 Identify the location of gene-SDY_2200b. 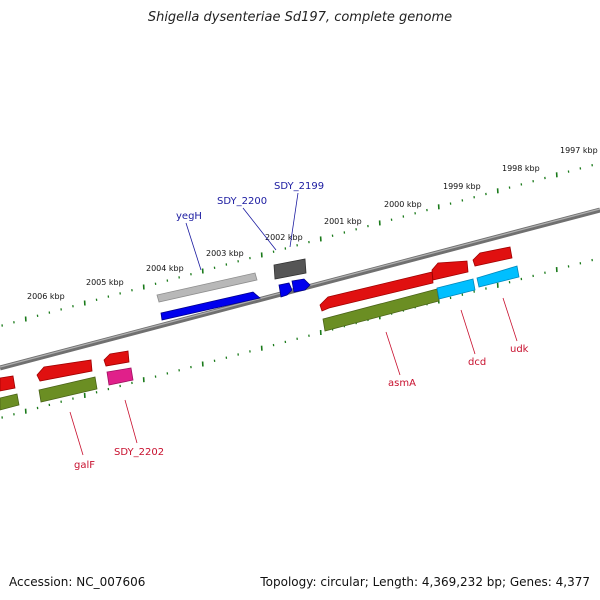
(301, 285).